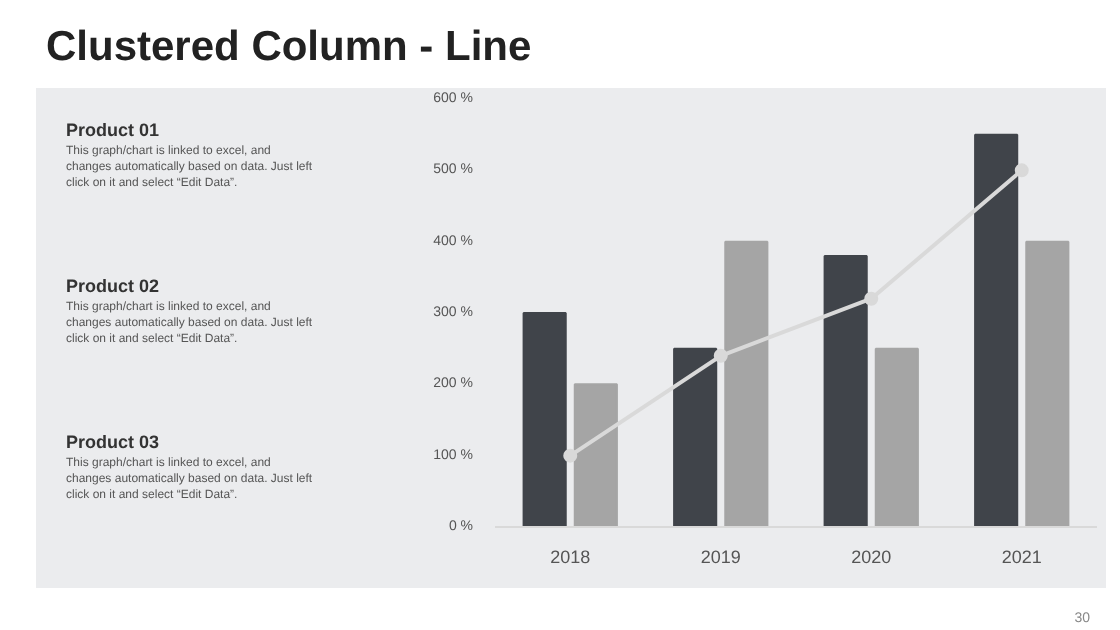 This screenshot has width=1120, height=630. I want to click on x-tick-label: 2018, so click(570, 557).